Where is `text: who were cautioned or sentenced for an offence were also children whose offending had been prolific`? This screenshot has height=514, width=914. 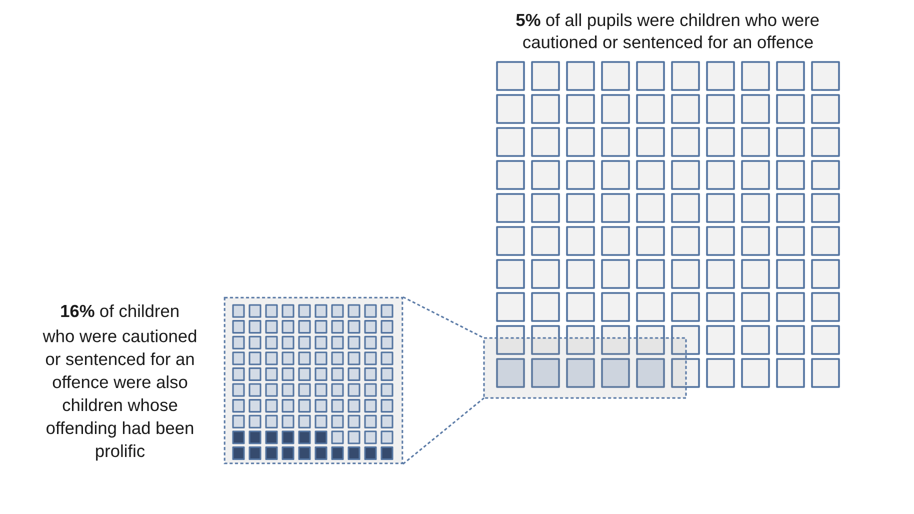 text: who were cautioned or sentenced for an offence were also children whose offending had been prolific is located at coordinates (119, 395).